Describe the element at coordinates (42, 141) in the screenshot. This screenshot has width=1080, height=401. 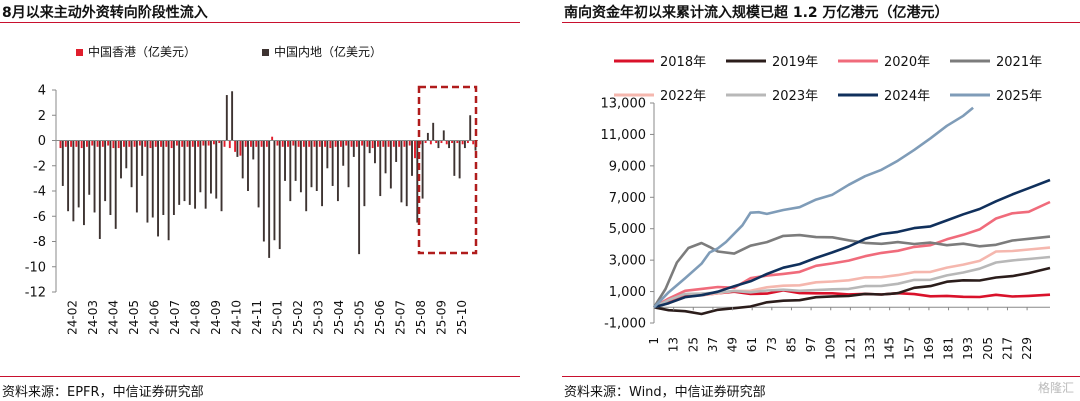
I see `y-tick-label: 0` at that location.